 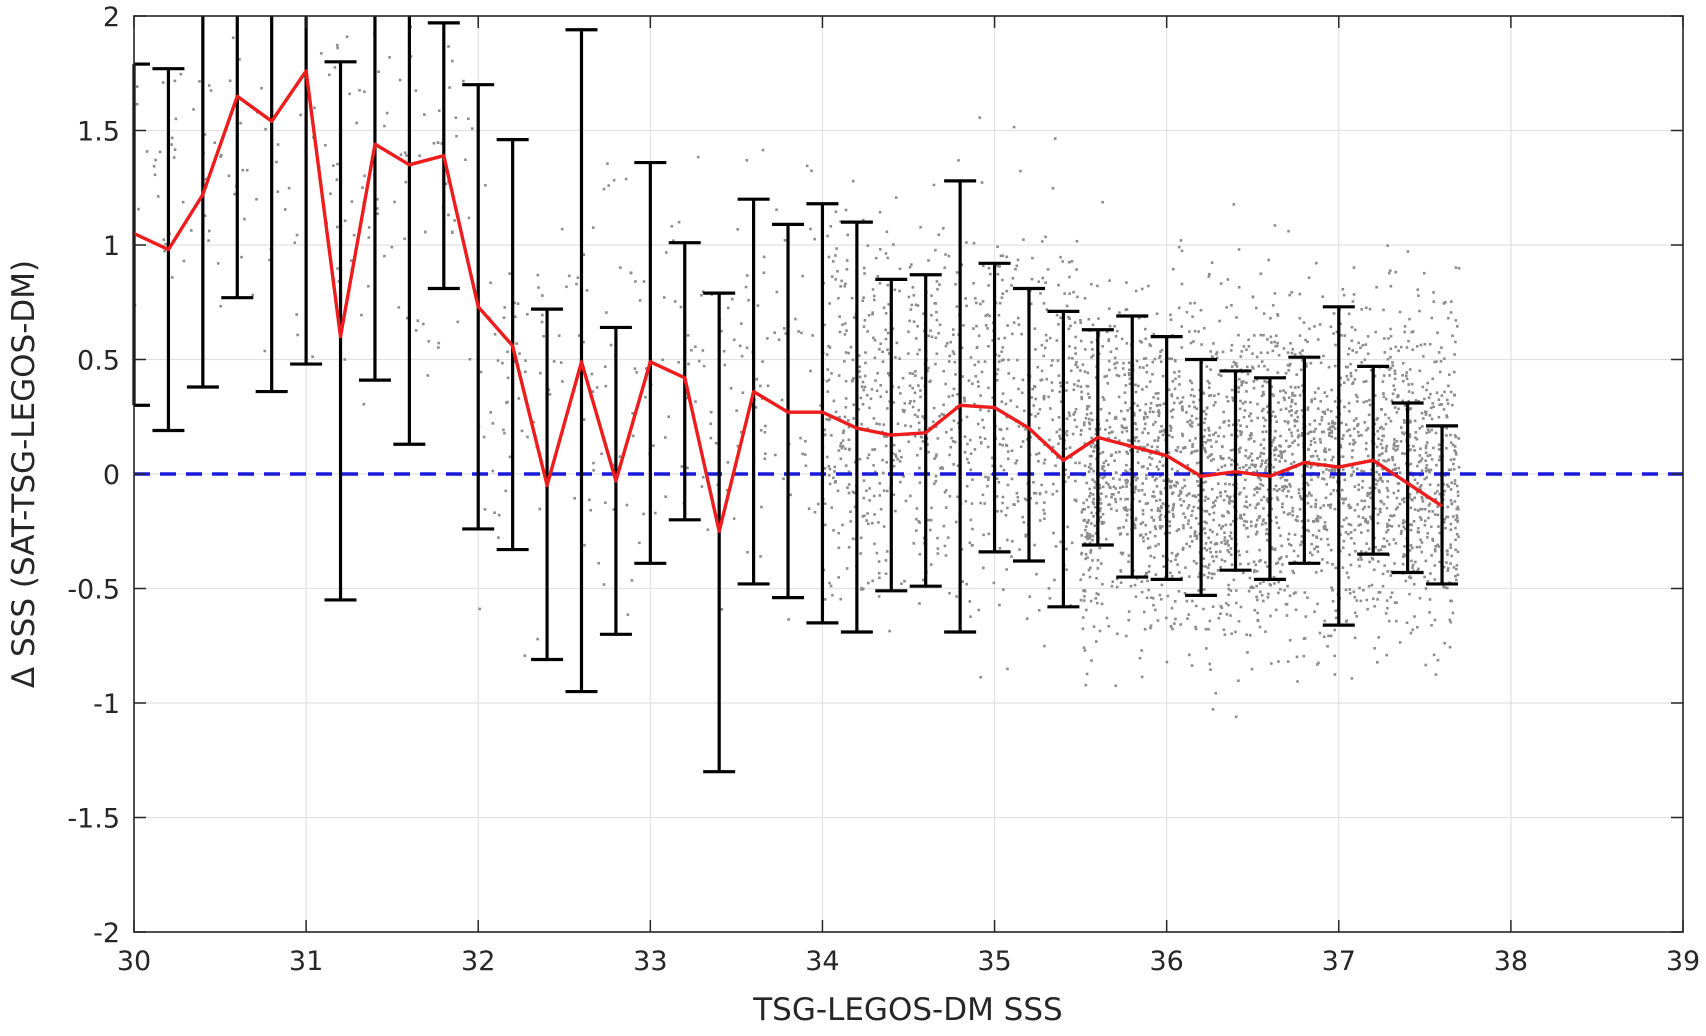 I want to click on y-tick-label: -1.5, so click(x=93, y=819).